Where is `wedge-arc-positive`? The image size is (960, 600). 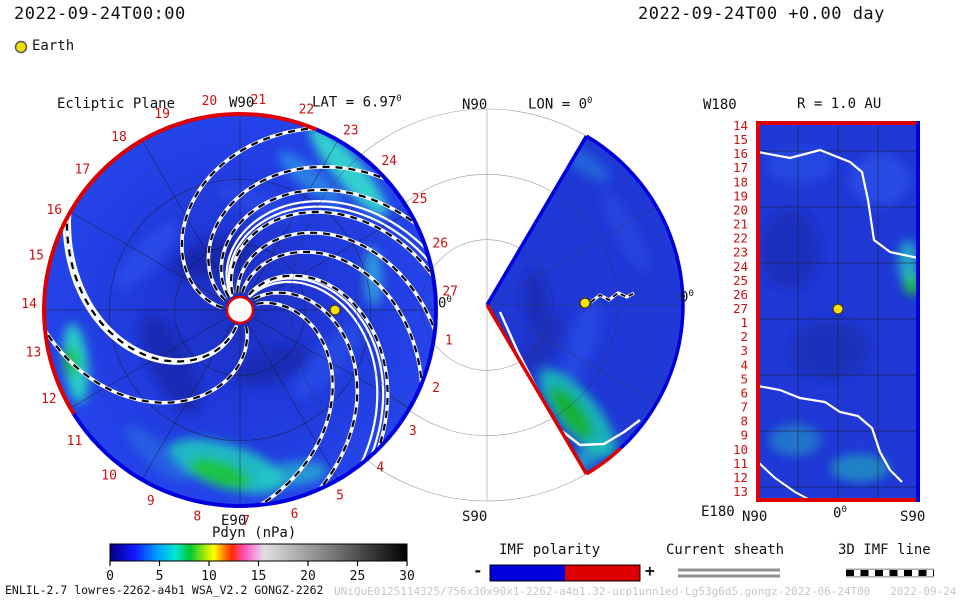 wedge-arc-positive is located at coordinates (603, 461).